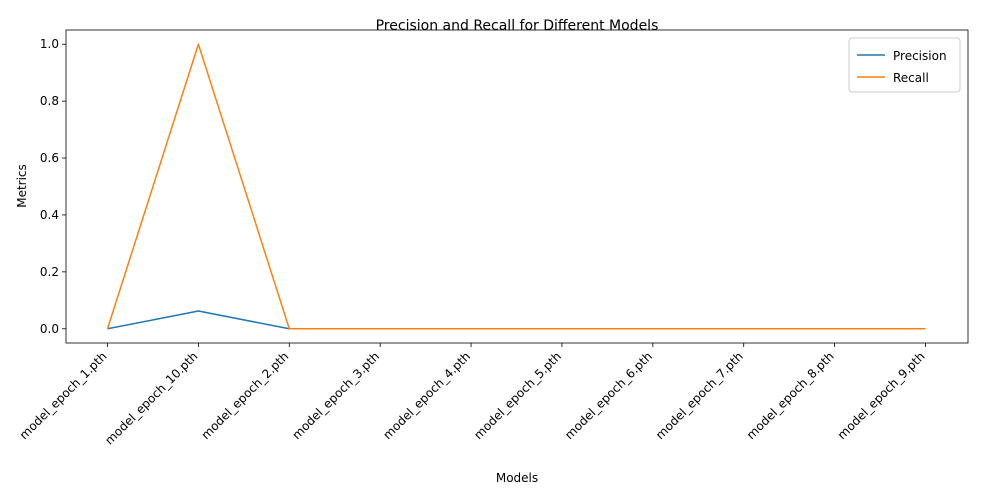 This screenshot has height=500, width=1000. What do you see at coordinates (22, 186) in the screenshot?
I see `y-axis-label: Metrics` at bounding box center [22, 186].